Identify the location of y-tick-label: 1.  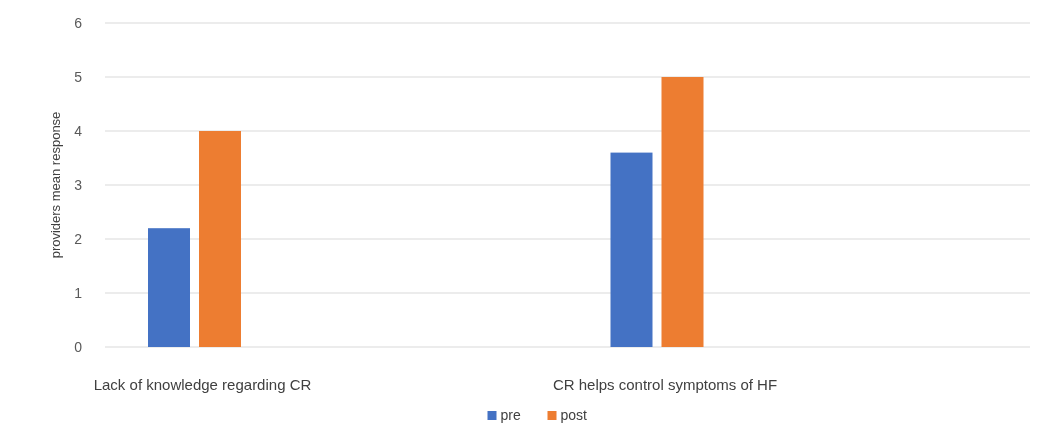
(78, 292).